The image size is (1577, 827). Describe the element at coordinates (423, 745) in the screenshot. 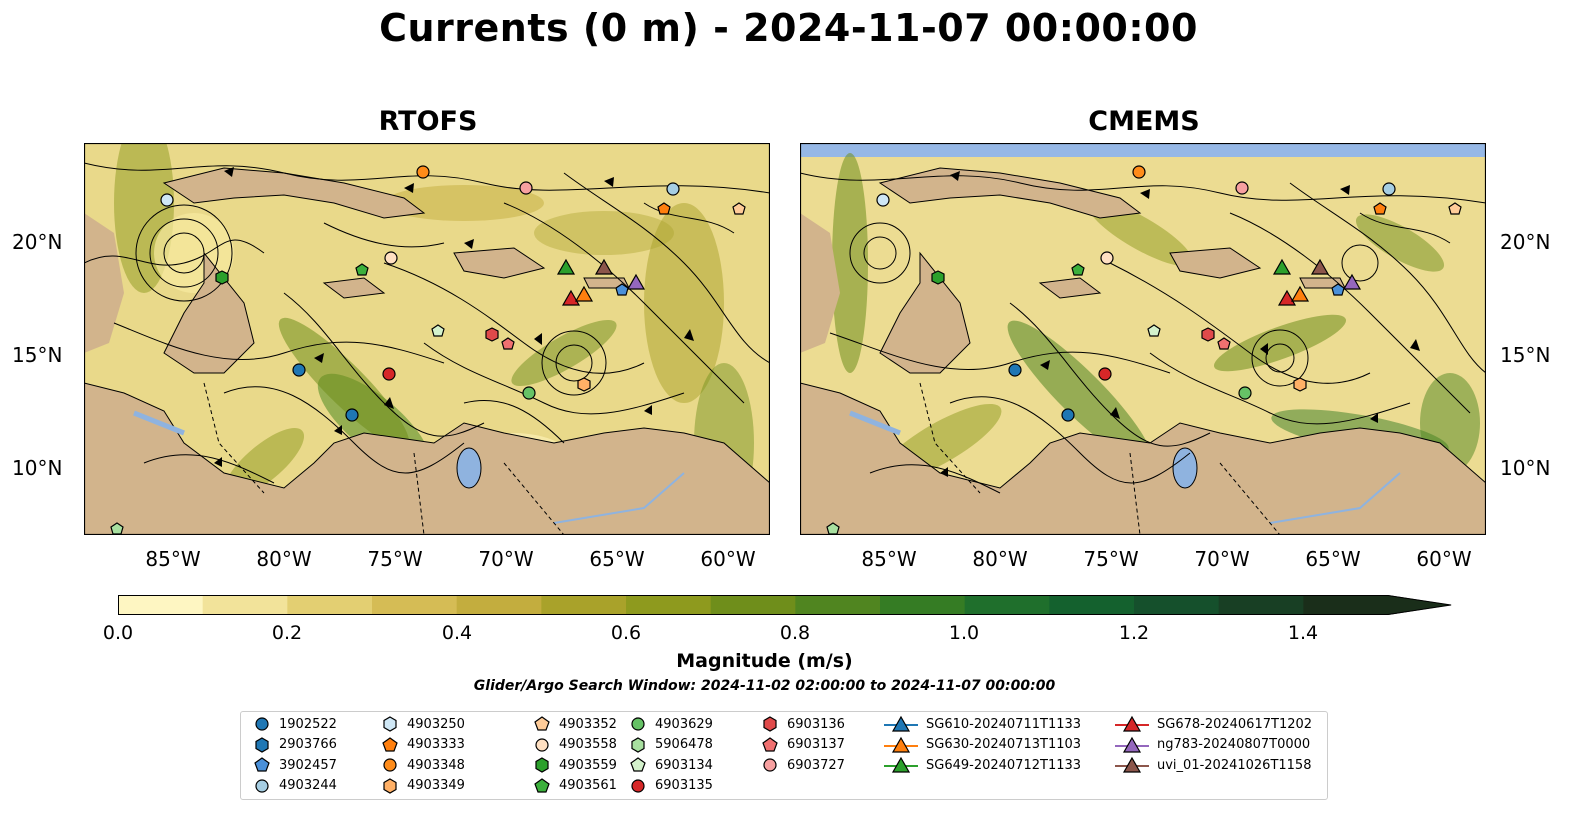

I see `legend-item: 4903333` at that location.